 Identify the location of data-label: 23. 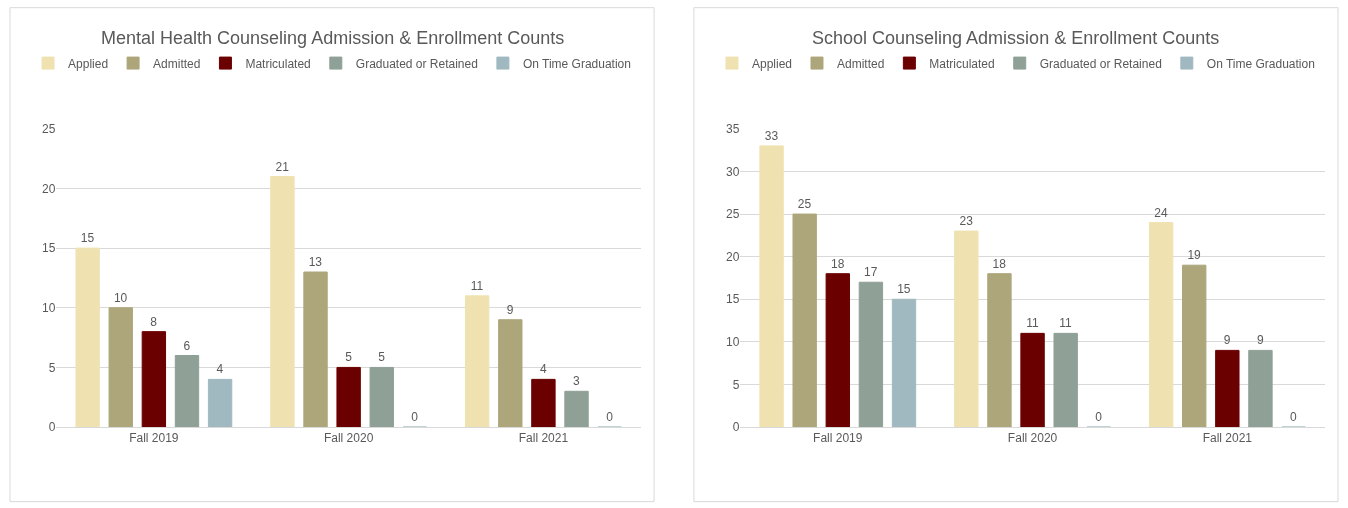
(966, 221).